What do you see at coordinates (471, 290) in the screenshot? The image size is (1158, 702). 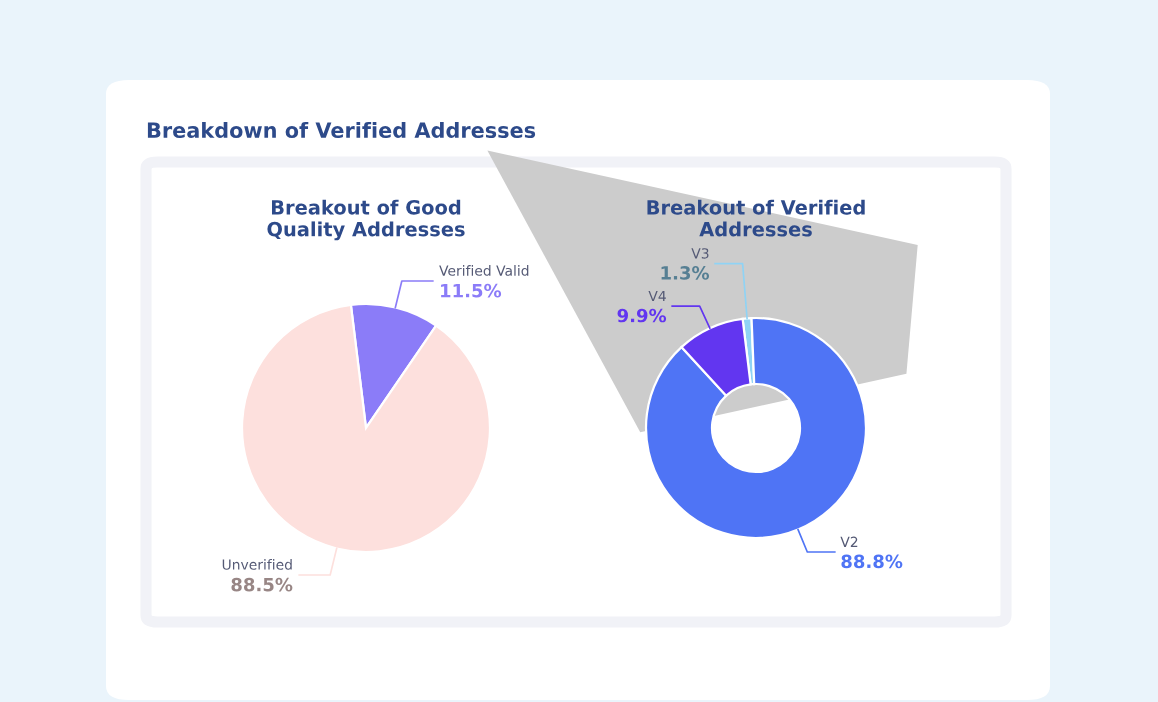 I see `data-label: 11.5%` at bounding box center [471, 290].